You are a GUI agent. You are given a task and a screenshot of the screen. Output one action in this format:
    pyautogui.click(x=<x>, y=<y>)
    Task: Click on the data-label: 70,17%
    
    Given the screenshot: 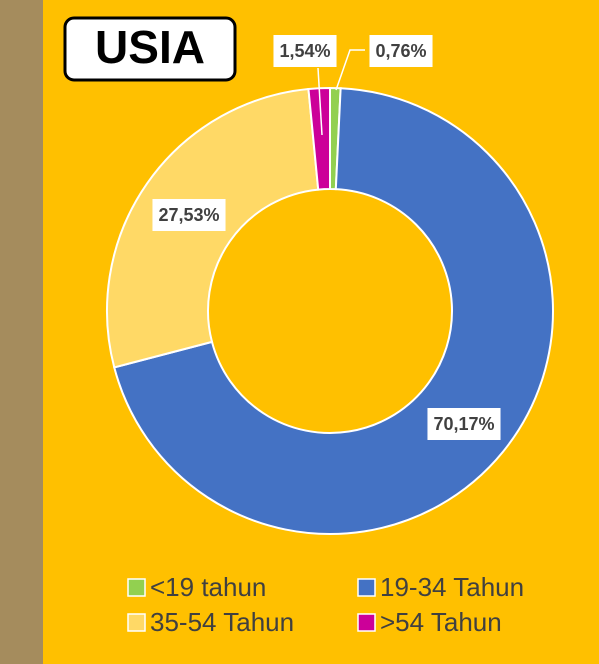 What is the action you would take?
    pyautogui.click(x=463, y=424)
    